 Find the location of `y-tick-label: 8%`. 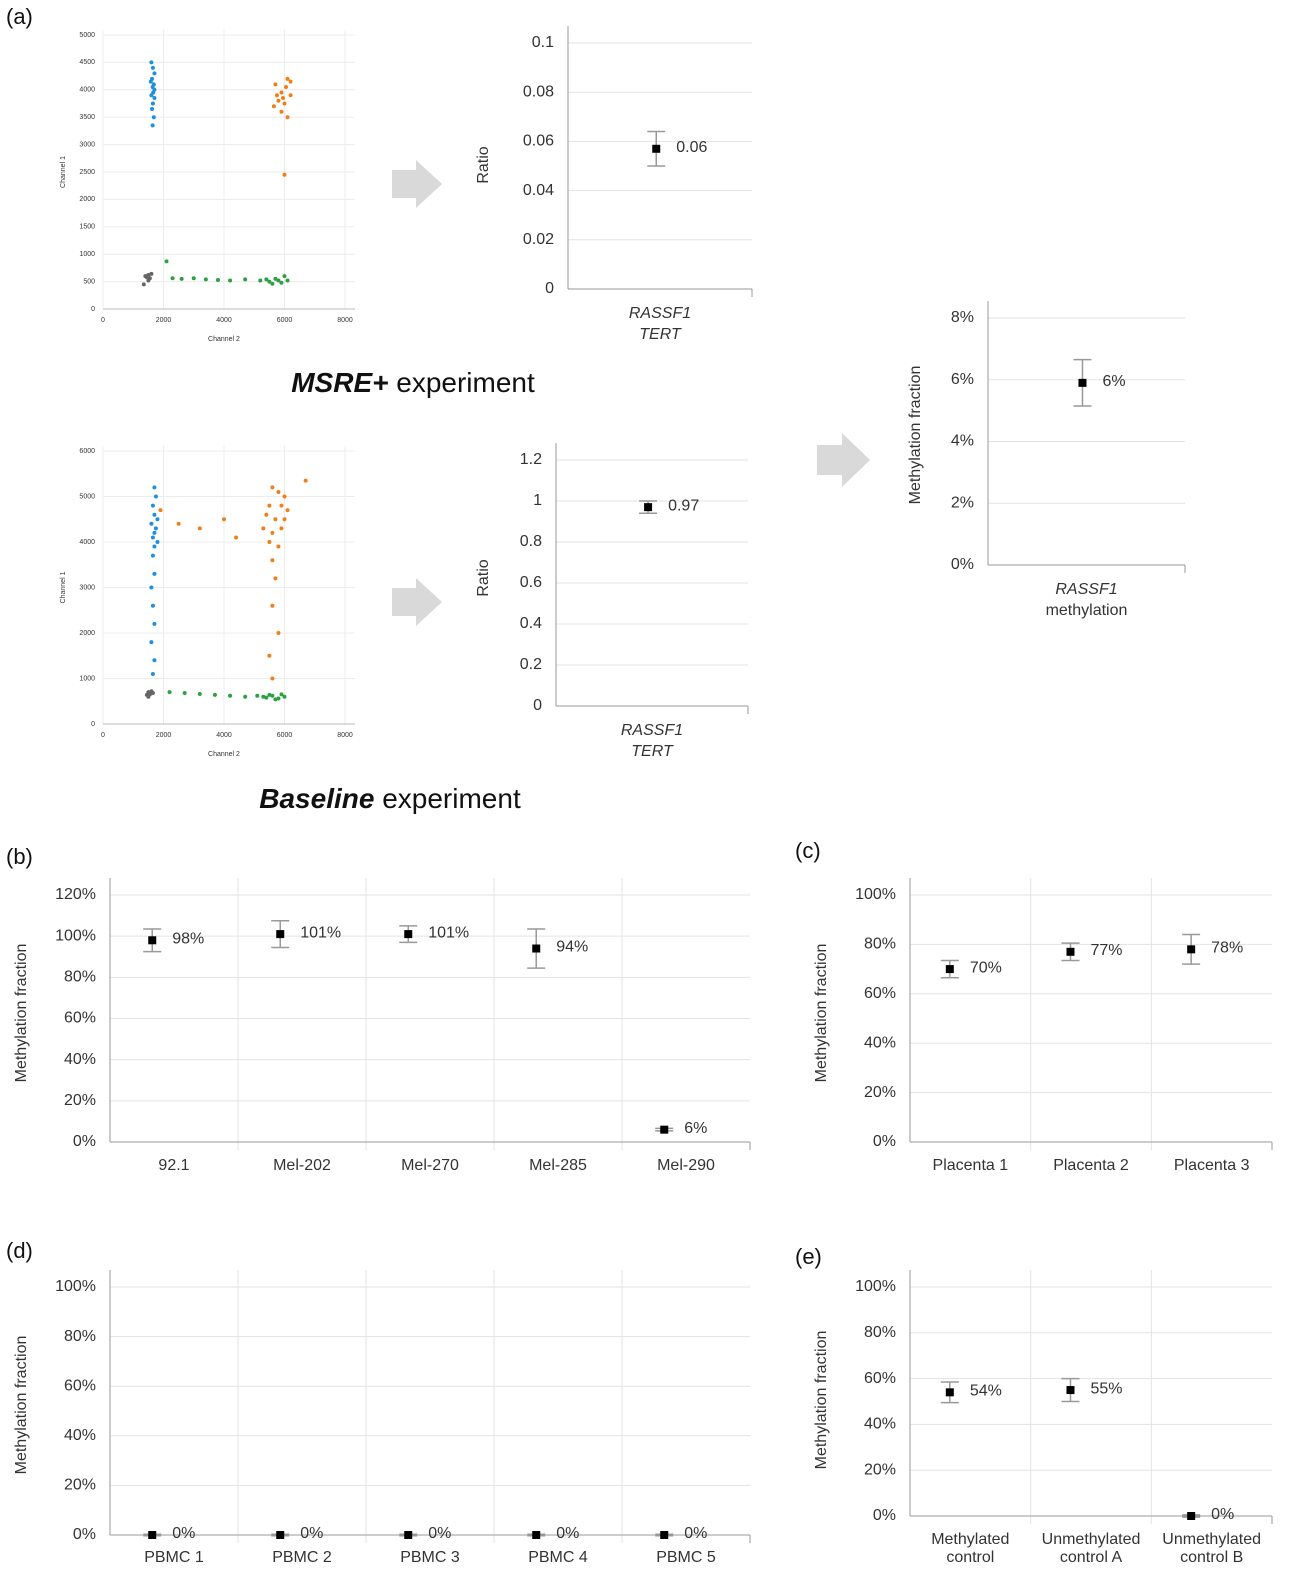

y-tick-label: 8% is located at coordinates (962, 317).